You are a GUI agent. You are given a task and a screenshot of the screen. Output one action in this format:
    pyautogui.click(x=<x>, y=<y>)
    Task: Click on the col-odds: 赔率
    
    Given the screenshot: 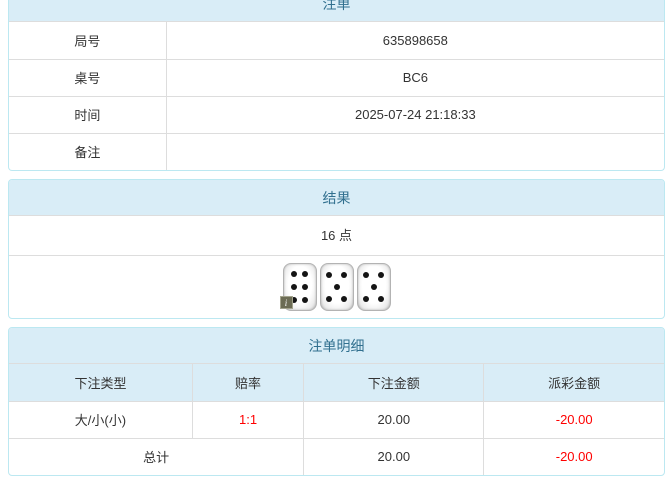 What is the action you would take?
    pyautogui.click(x=247, y=383)
    